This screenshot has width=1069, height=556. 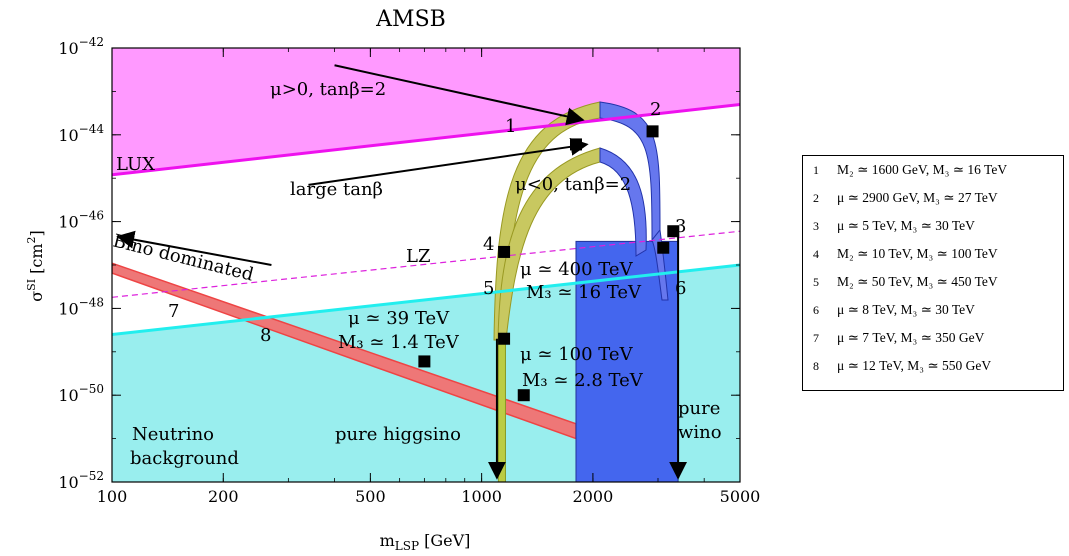 I want to click on large-tanb-label: large tanβ, so click(x=336, y=189).